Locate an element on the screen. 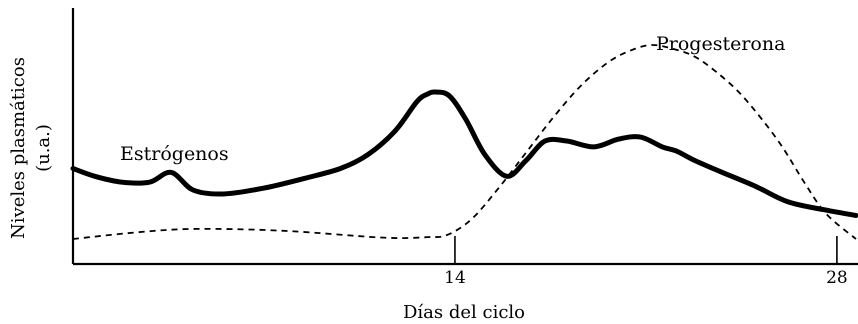  x-tick-label-28: 28 is located at coordinates (837, 278).